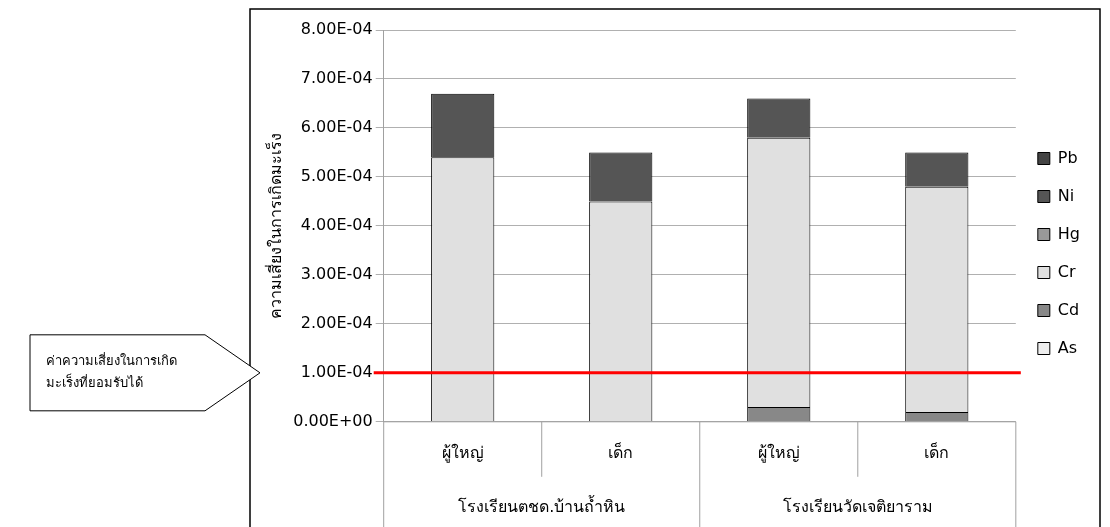  I want to click on y-tick-label: 3.00E-04, so click(336, 274).